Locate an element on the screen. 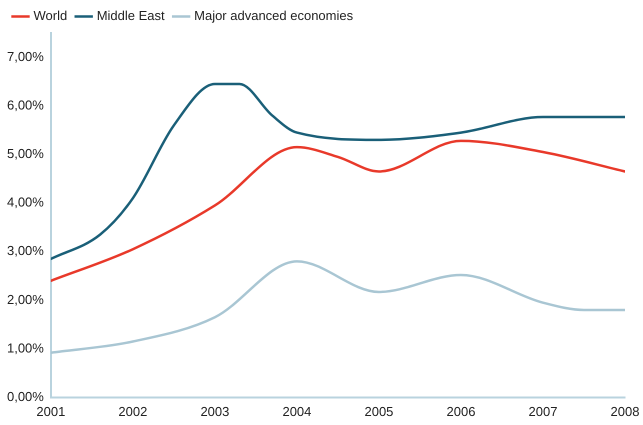 This screenshot has width=643, height=425. x-tick-label: 2007 is located at coordinates (543, 411).